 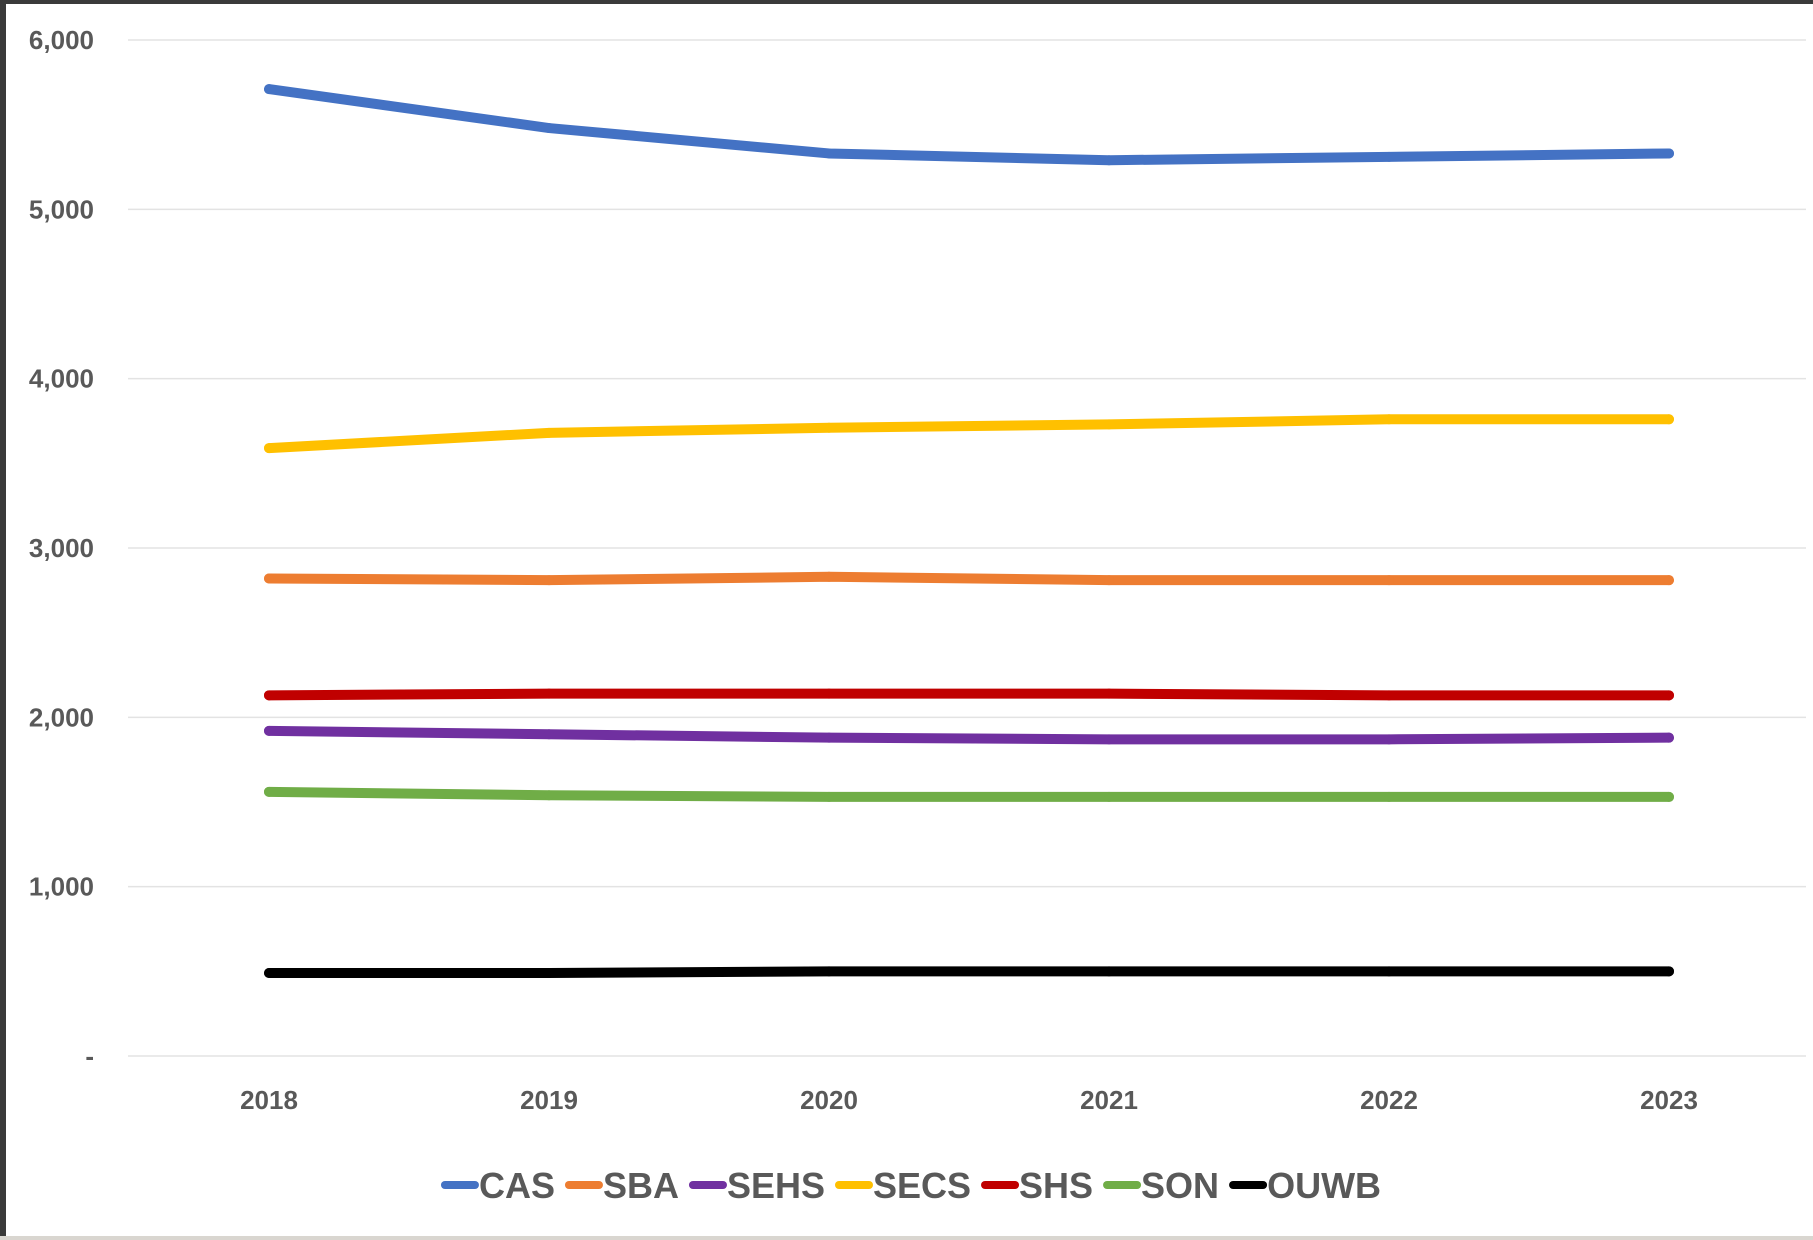 I want to click on legend-label-cas: CAS, so click(x=517, y=1185).